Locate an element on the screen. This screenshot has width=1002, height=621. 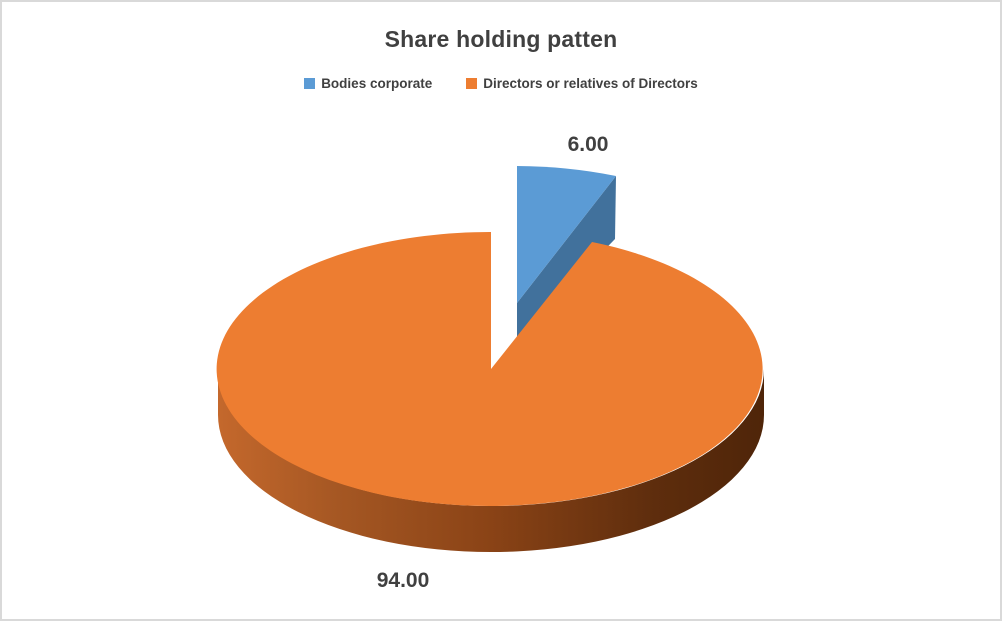
chart-title: Share holding patten is located at coordinates (501, 39).